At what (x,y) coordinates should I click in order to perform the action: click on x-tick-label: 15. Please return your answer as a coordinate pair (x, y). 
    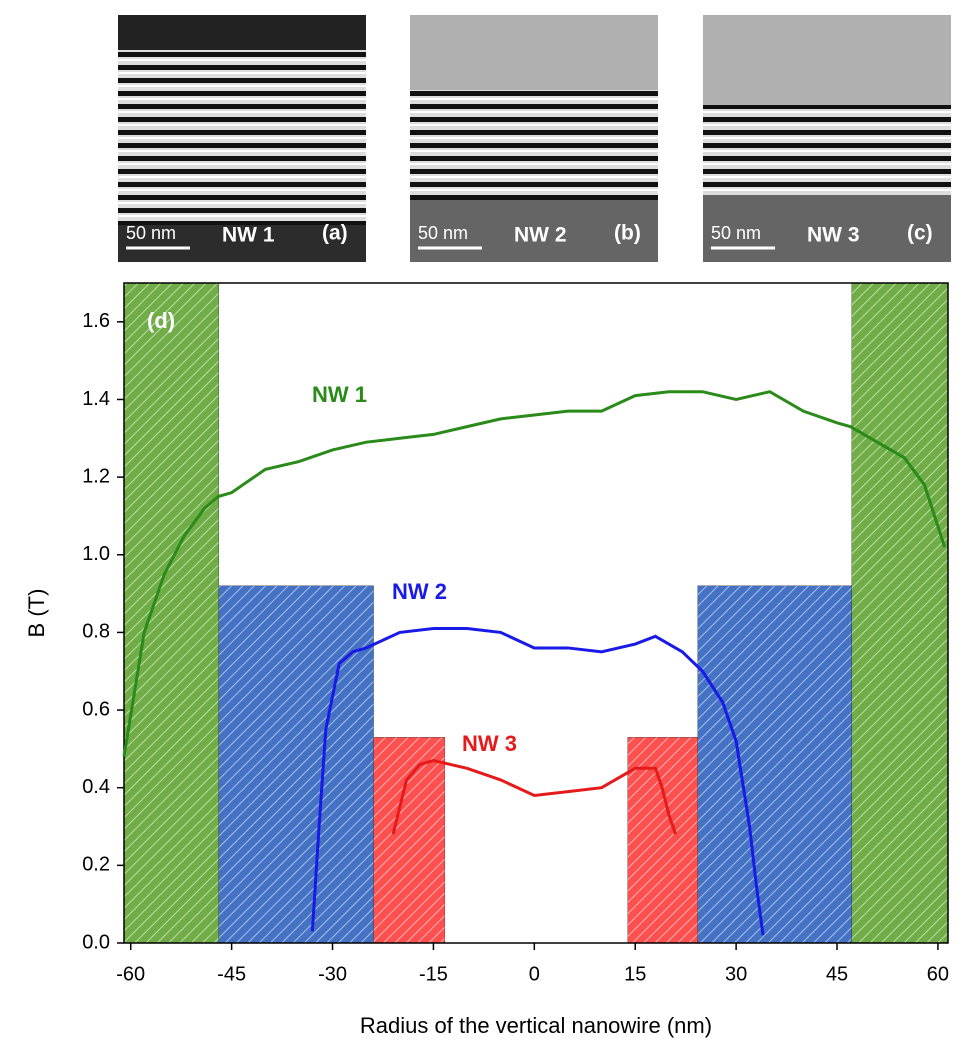
    Looking at the image, I should click on (635, 974).